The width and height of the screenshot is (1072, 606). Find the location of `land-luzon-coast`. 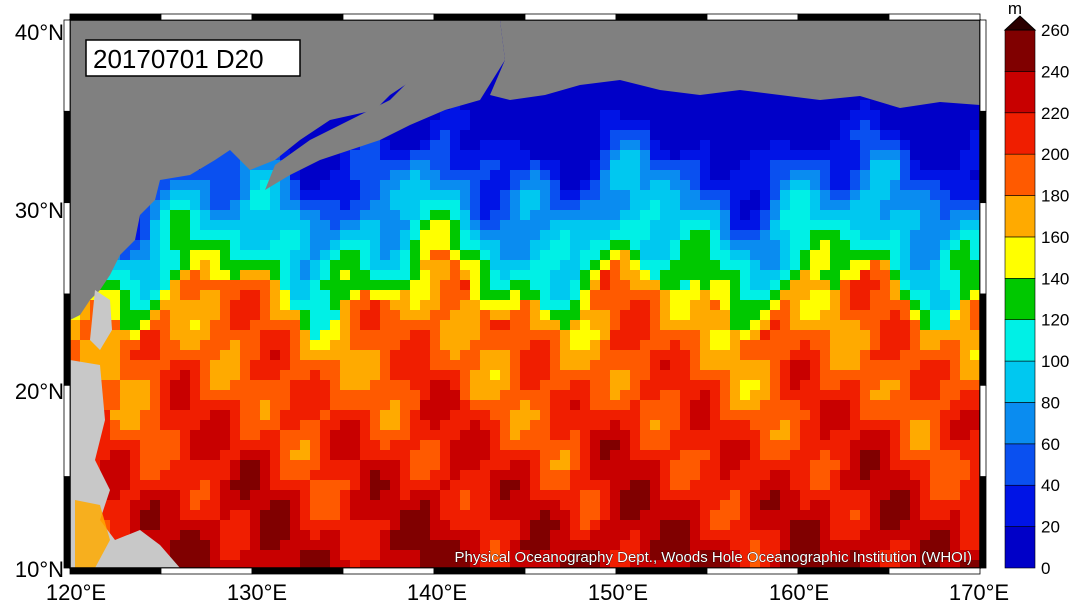

land-luzon-coast is located at coordinates (92, 534).